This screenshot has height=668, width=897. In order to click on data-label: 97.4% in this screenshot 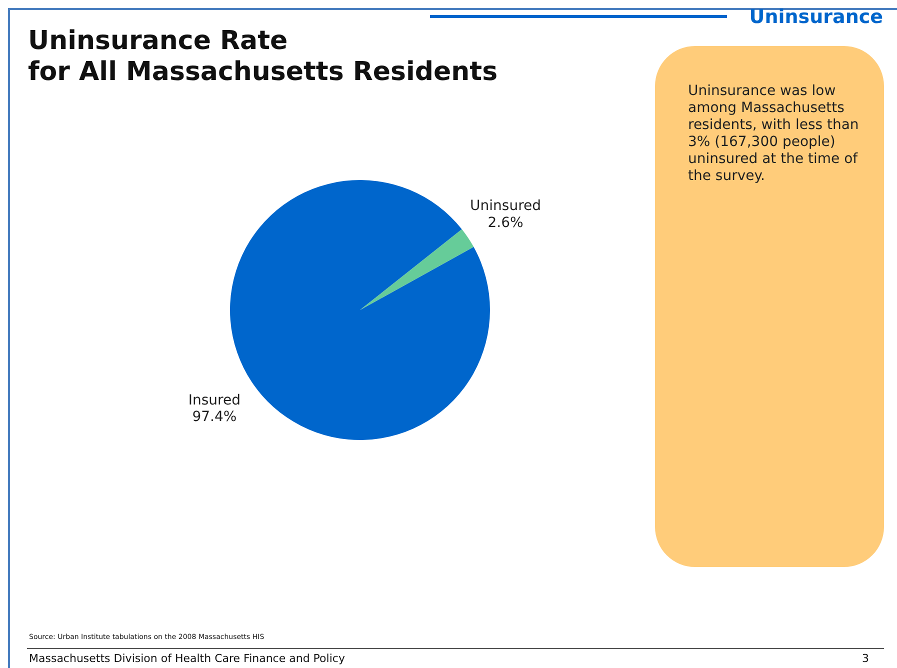, I will do `click(214, 417)`.